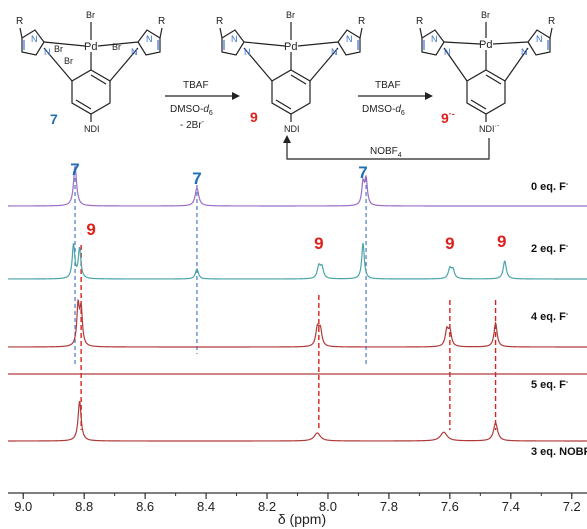 The width and height of the screenshot is (587, 529). Describe the element at coordinates (485, 15) in the screenshot. I see `compound-9r-br: Br` at that location.